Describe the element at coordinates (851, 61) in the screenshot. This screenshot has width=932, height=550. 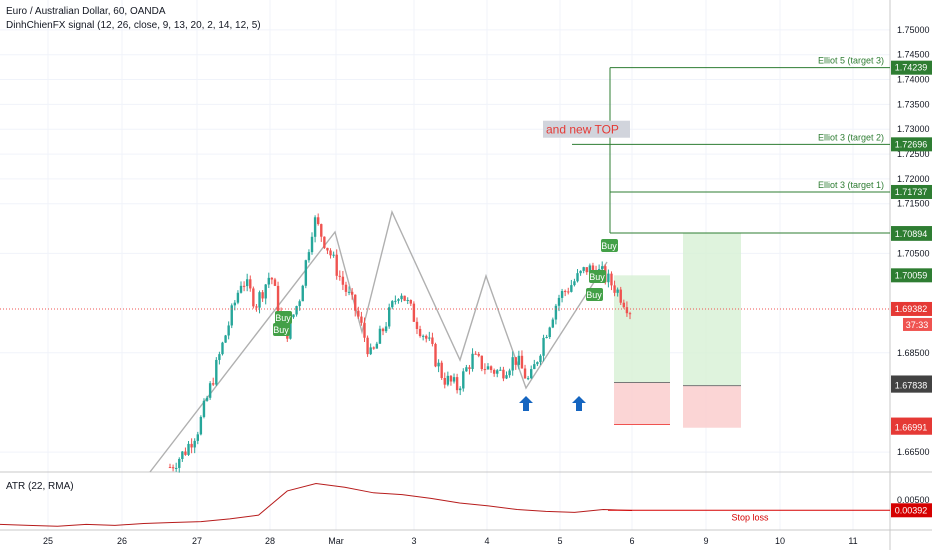
I see `level-label: Elliot 5 (target 3)` at that location.